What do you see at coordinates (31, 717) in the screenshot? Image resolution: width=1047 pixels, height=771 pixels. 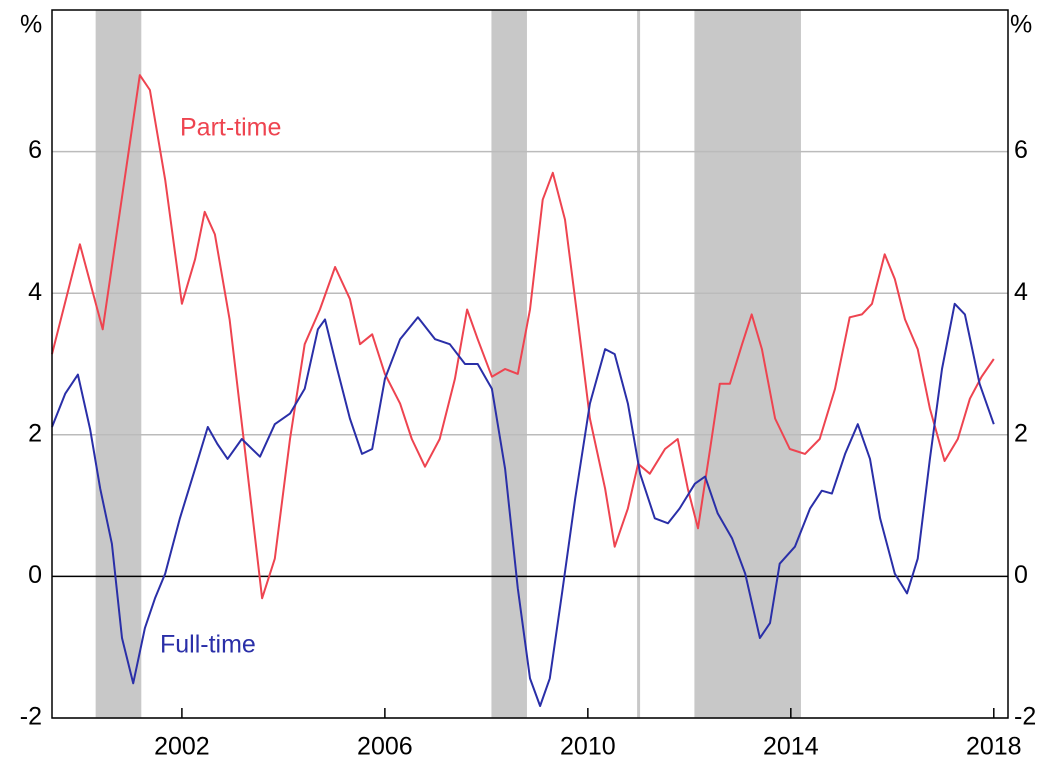 I see `y-tick-label-left: -2` at bounding box center [31, 717].